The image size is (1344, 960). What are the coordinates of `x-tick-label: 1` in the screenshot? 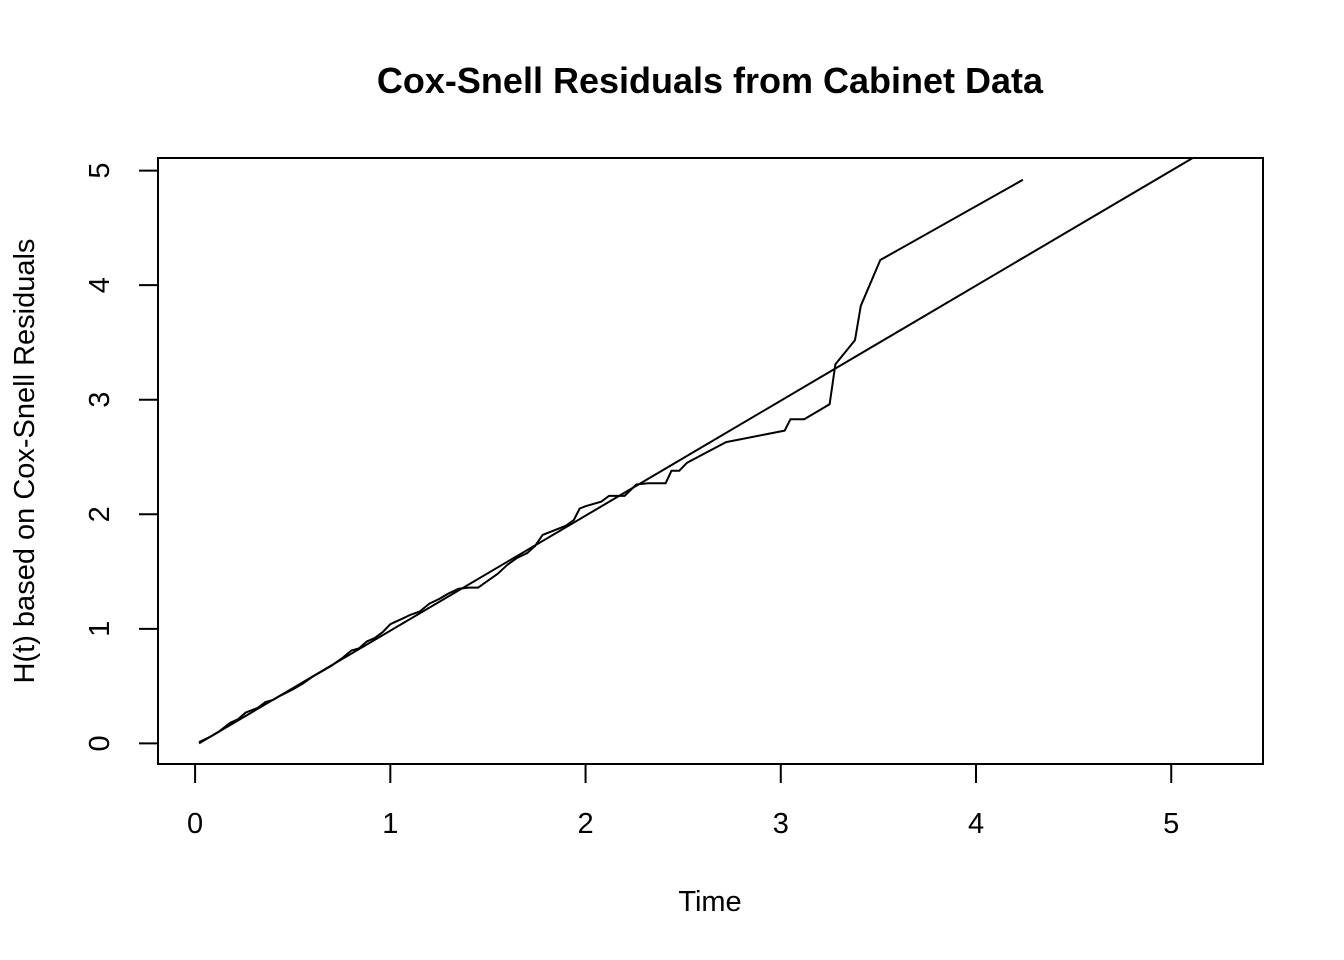 It's located at (390, 824).